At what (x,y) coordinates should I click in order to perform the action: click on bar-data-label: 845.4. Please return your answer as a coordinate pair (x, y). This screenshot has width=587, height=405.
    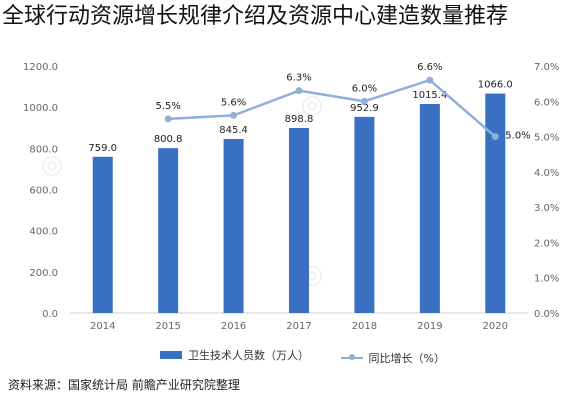
    Looking at the image, I should click on (233, 130).